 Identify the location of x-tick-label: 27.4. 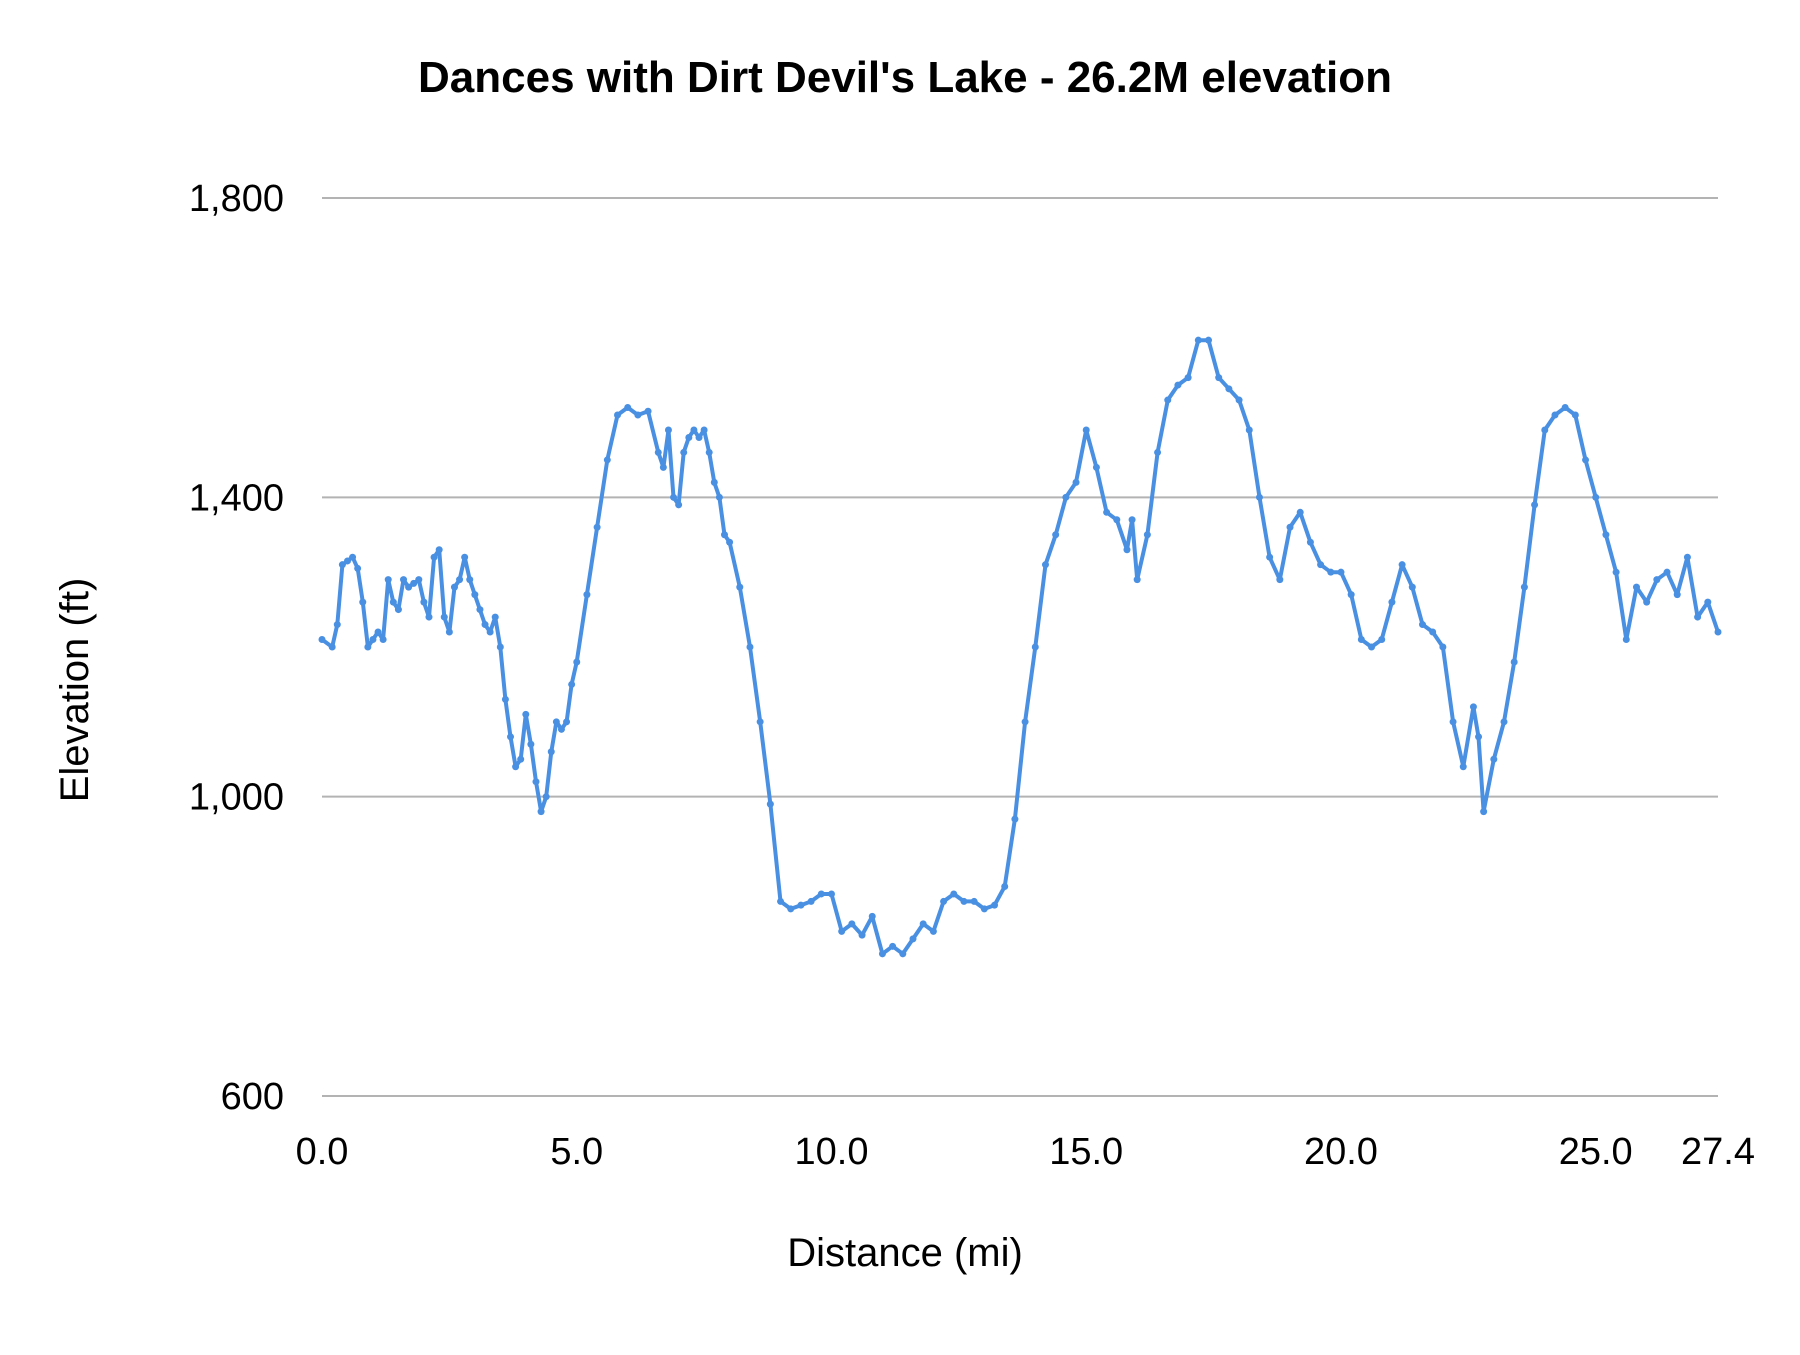
(1718, 1152).